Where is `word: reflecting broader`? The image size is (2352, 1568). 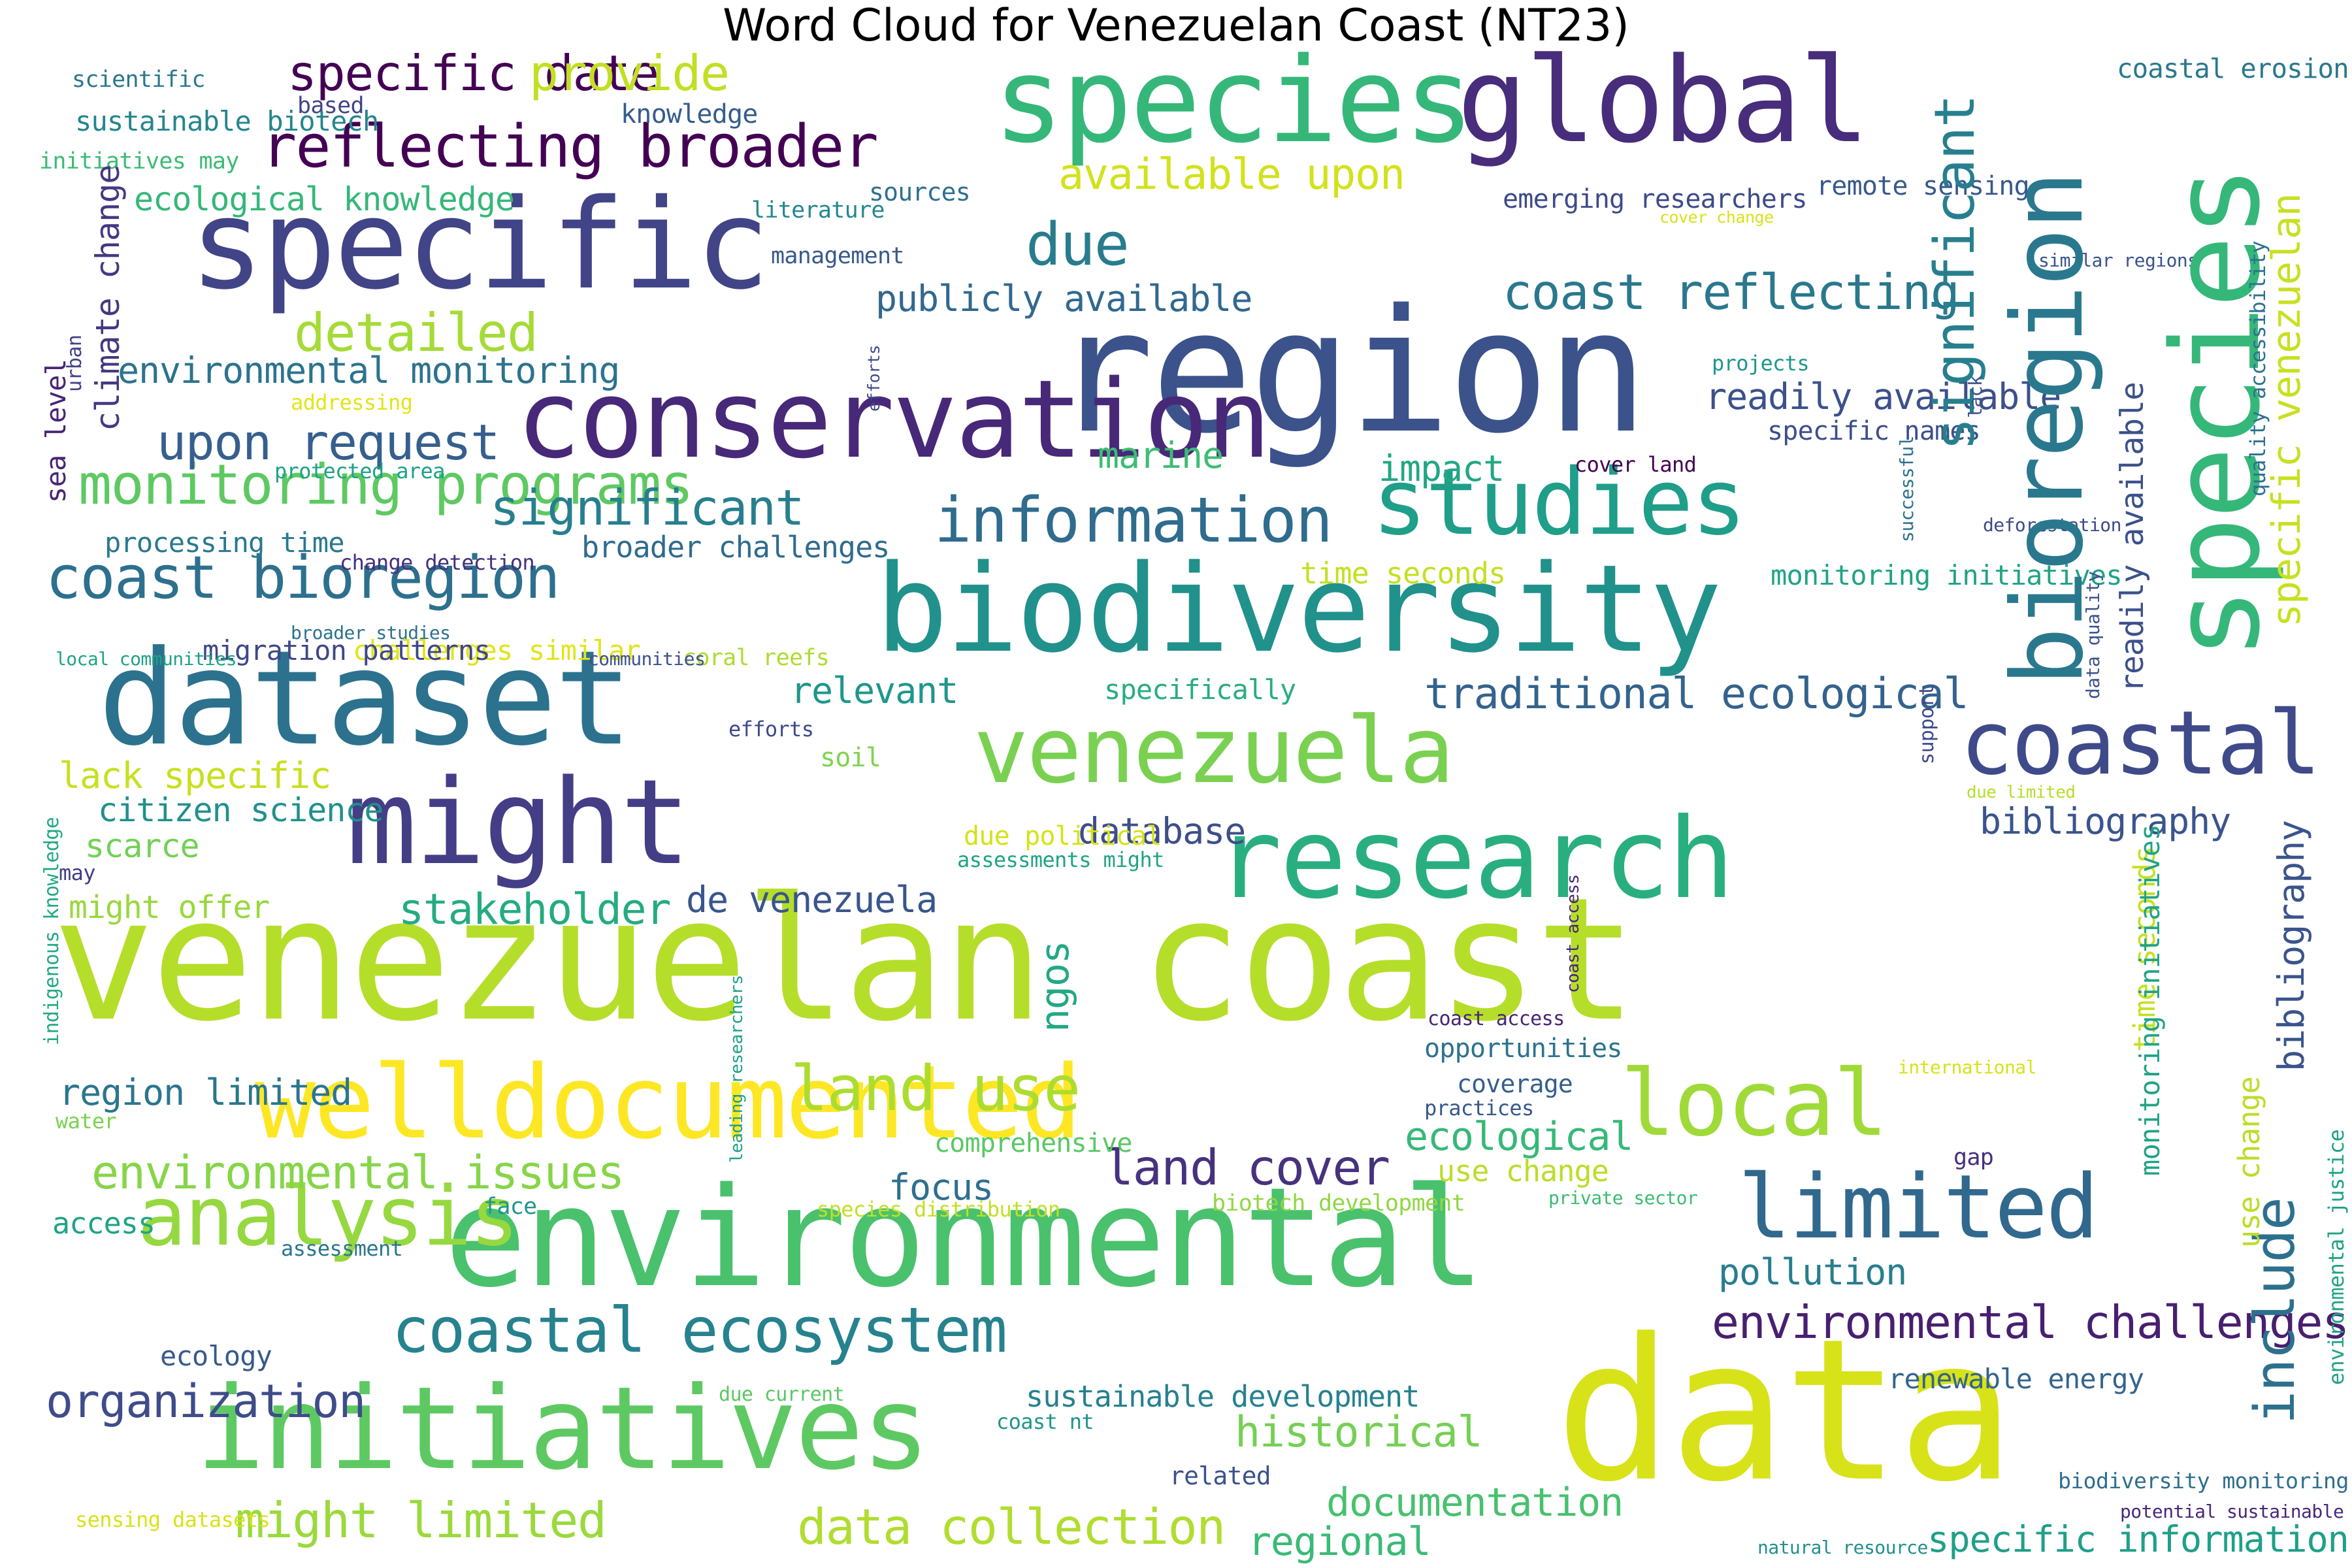 word: reflecting broader is located at coordinates (570, 146).